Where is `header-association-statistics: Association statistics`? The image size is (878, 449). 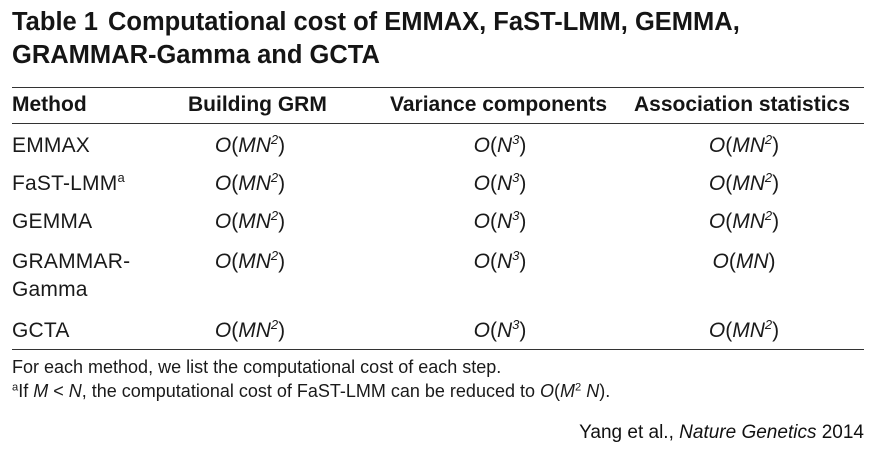 header-association-statistics: Association statistics is located at coordinates (742, 104).